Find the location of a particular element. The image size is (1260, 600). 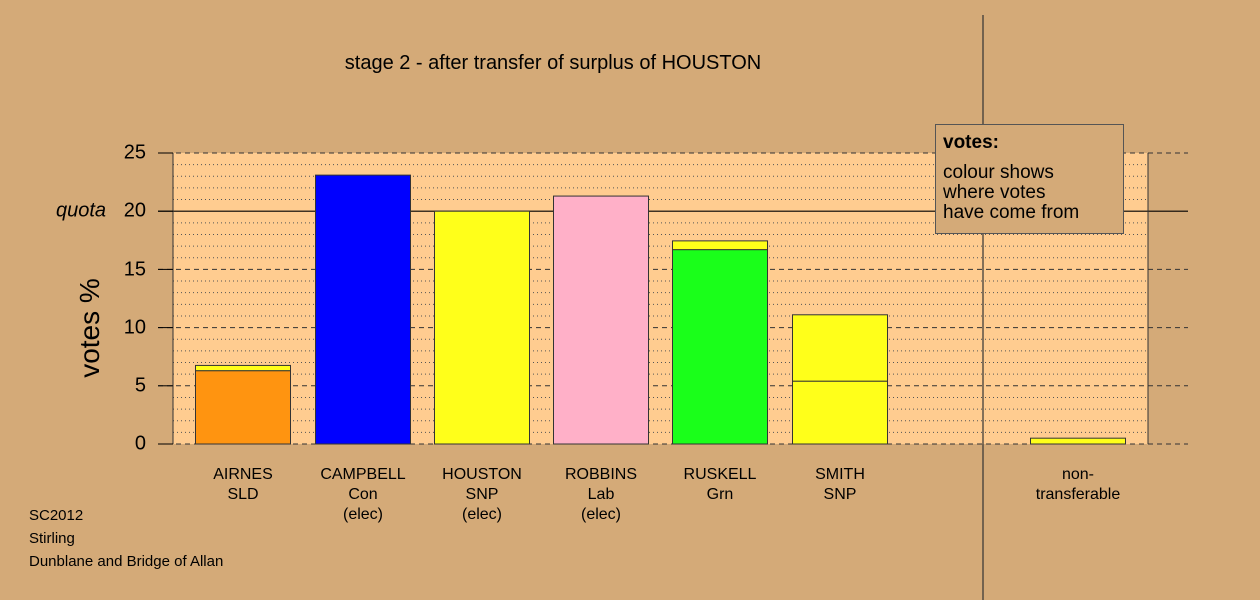

category-name: RUSKELL is located at coordinates (720, 474).